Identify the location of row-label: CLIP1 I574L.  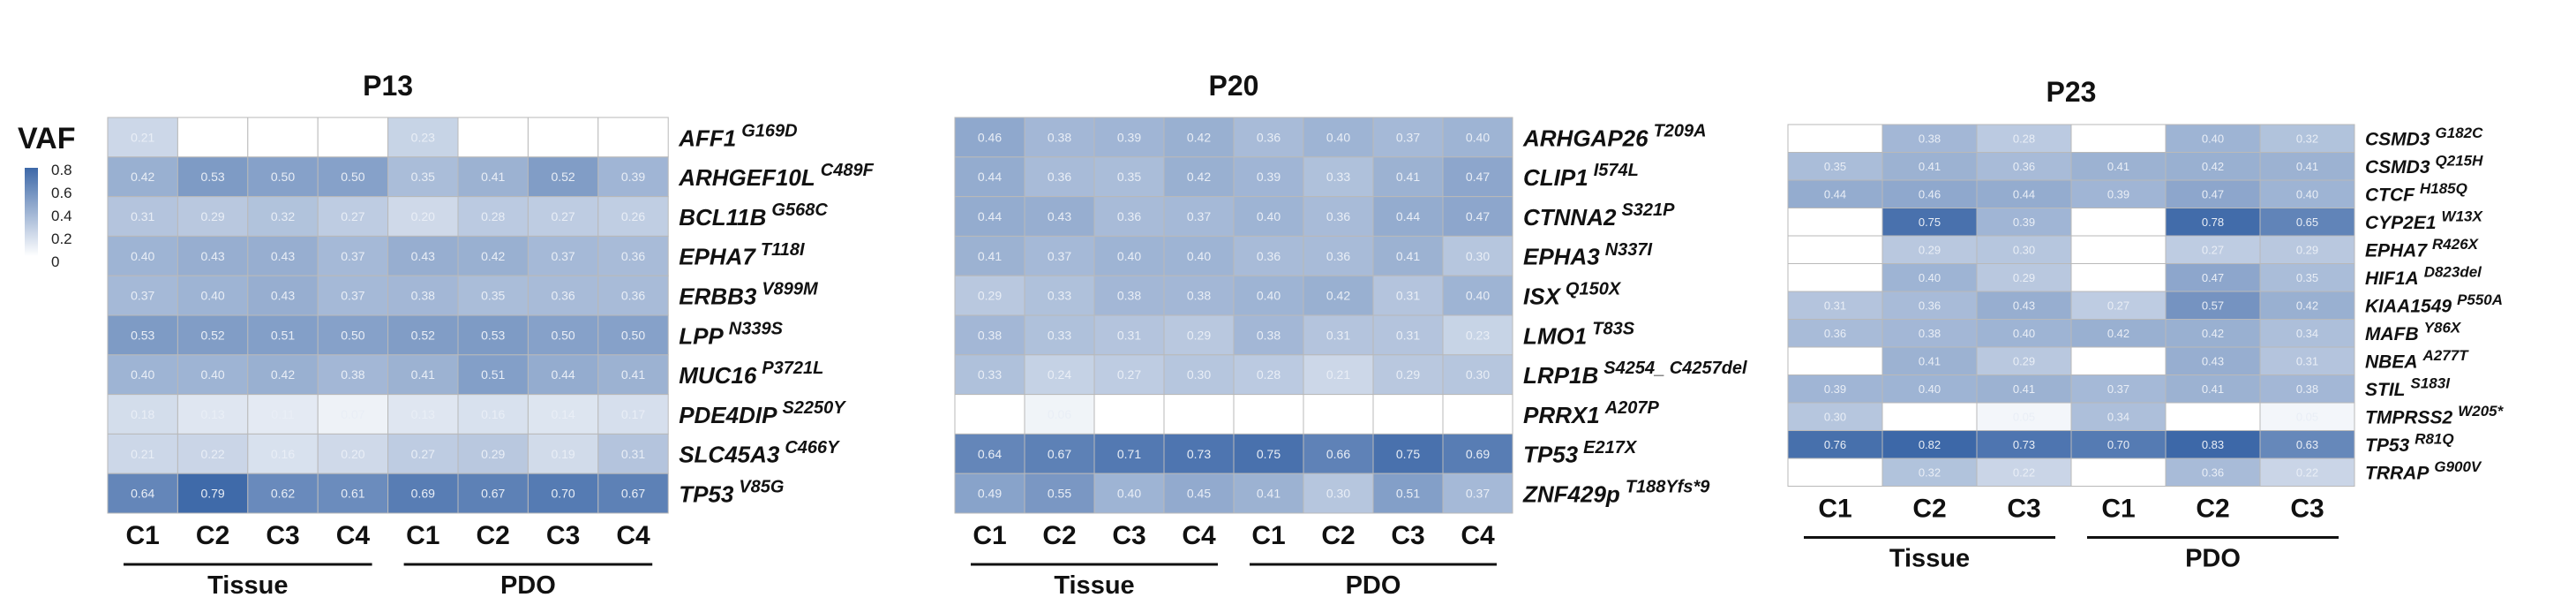
(1581, 176).